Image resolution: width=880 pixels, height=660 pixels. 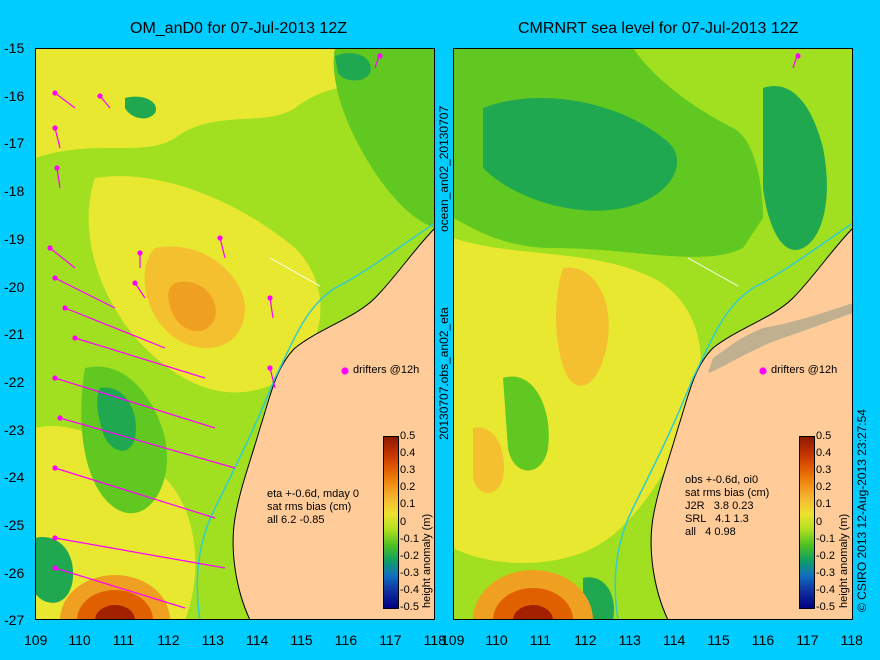 What do you see at coordinates (722, 480) in the screenshot?
I see `stats-line-1: obs +-0.6d, oi0` at bounding box center [722, 480].